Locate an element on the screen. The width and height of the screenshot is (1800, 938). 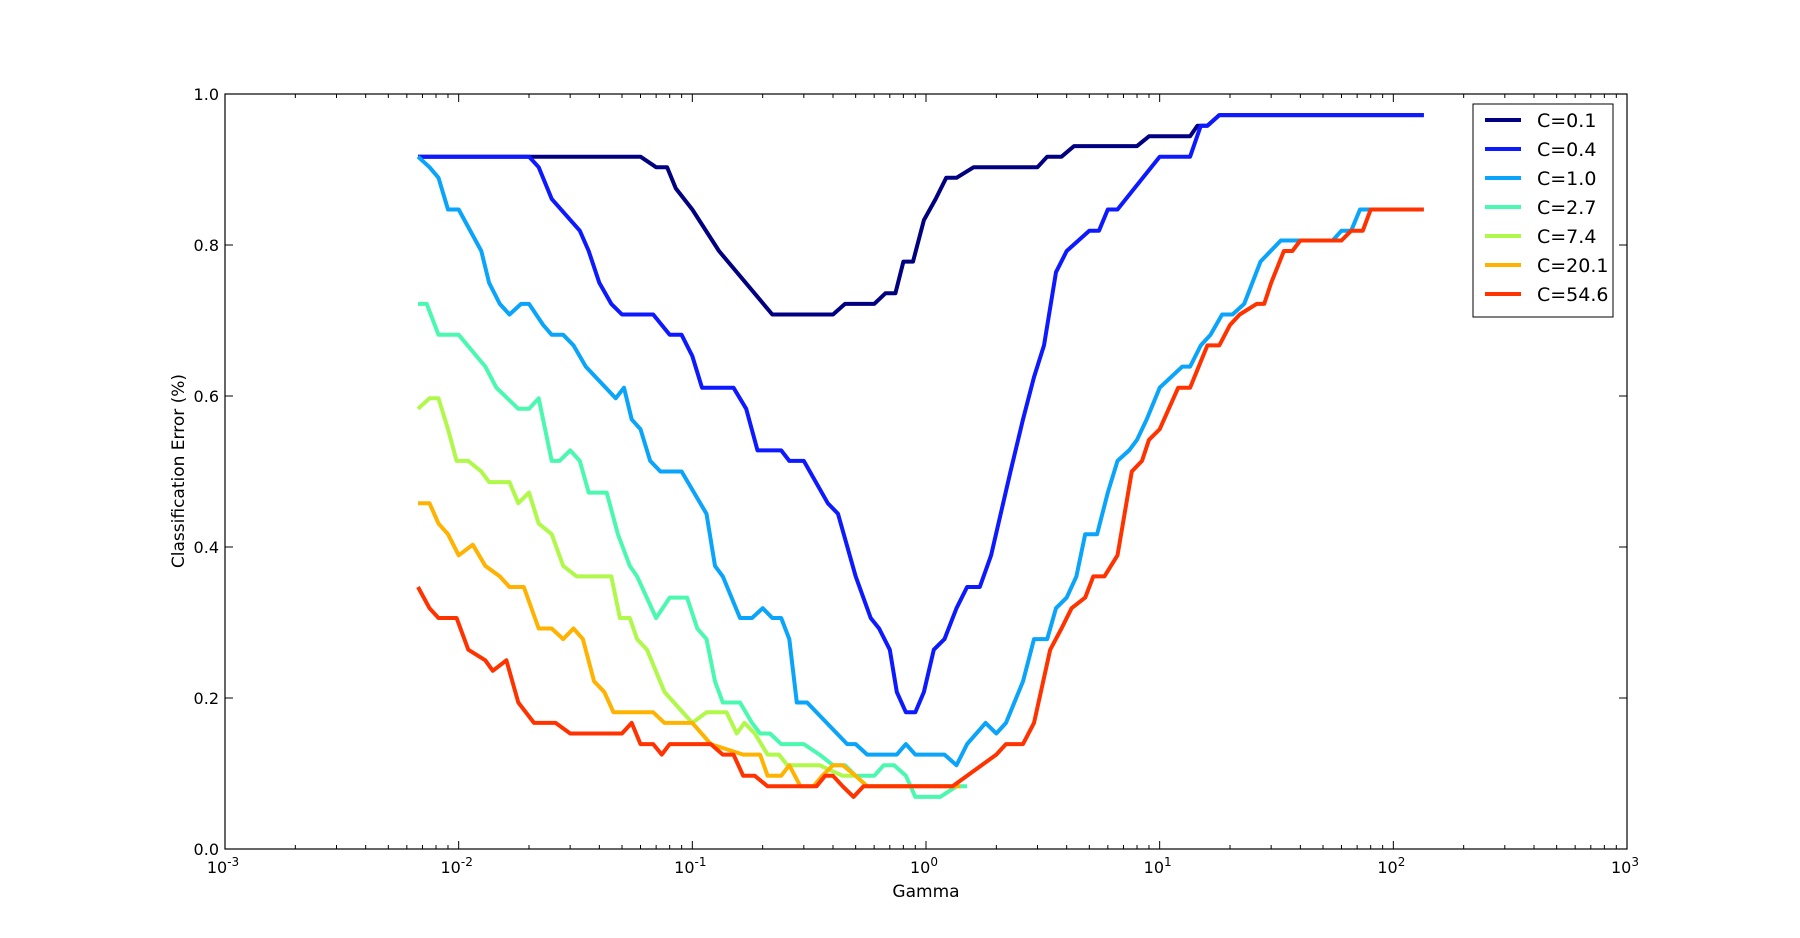
x-tick-label: 10⁻³ is located at coordinates (223, 866).